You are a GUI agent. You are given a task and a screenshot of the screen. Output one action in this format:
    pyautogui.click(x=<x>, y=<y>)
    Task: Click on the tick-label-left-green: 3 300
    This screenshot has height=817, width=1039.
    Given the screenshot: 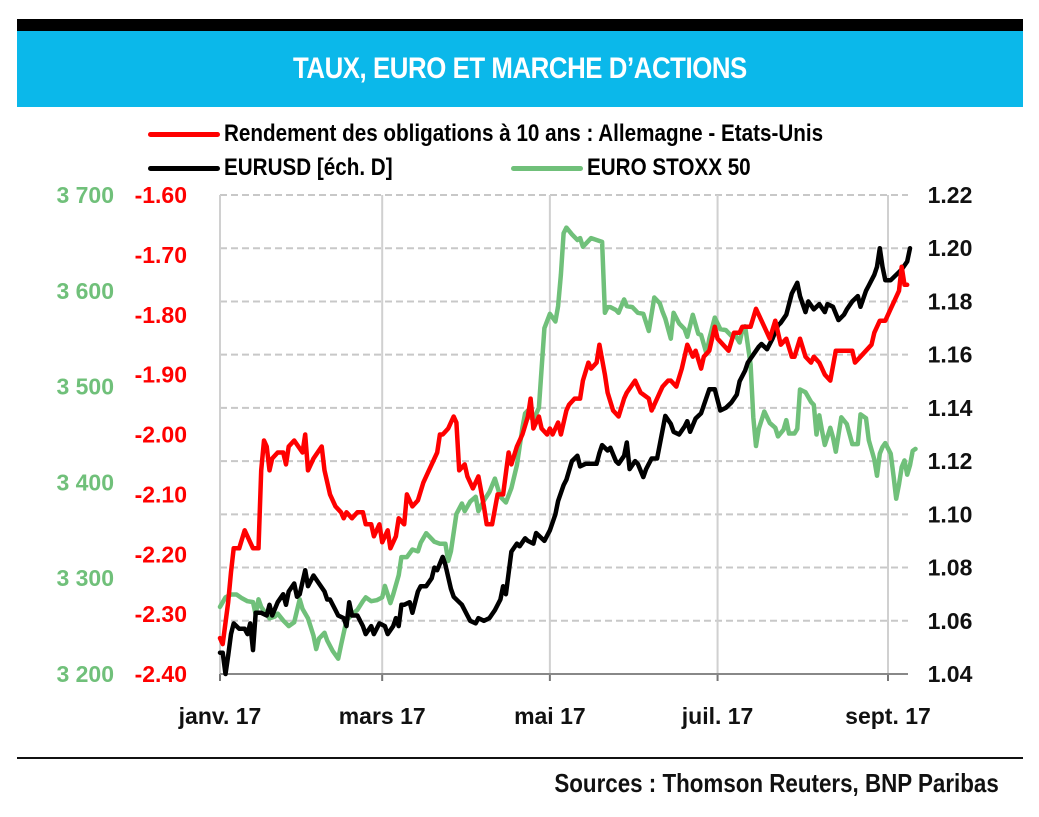 What is the action you would take?
    pyautogui.click(x=85, y=578)
    